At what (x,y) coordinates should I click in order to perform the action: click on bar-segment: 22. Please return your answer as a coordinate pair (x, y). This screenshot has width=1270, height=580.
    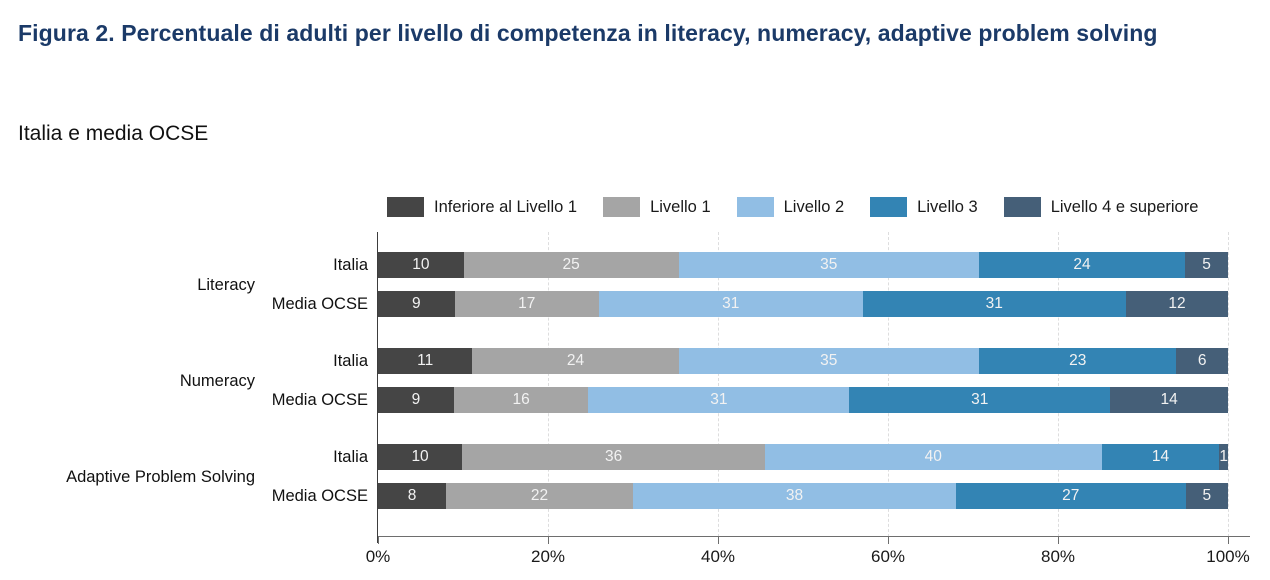
    Looking at the image, I should click on (539, 496).